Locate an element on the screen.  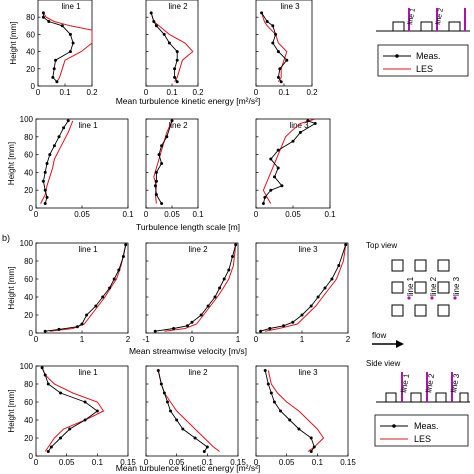
panel-title: line 1 is located at coordinates (88, 125).